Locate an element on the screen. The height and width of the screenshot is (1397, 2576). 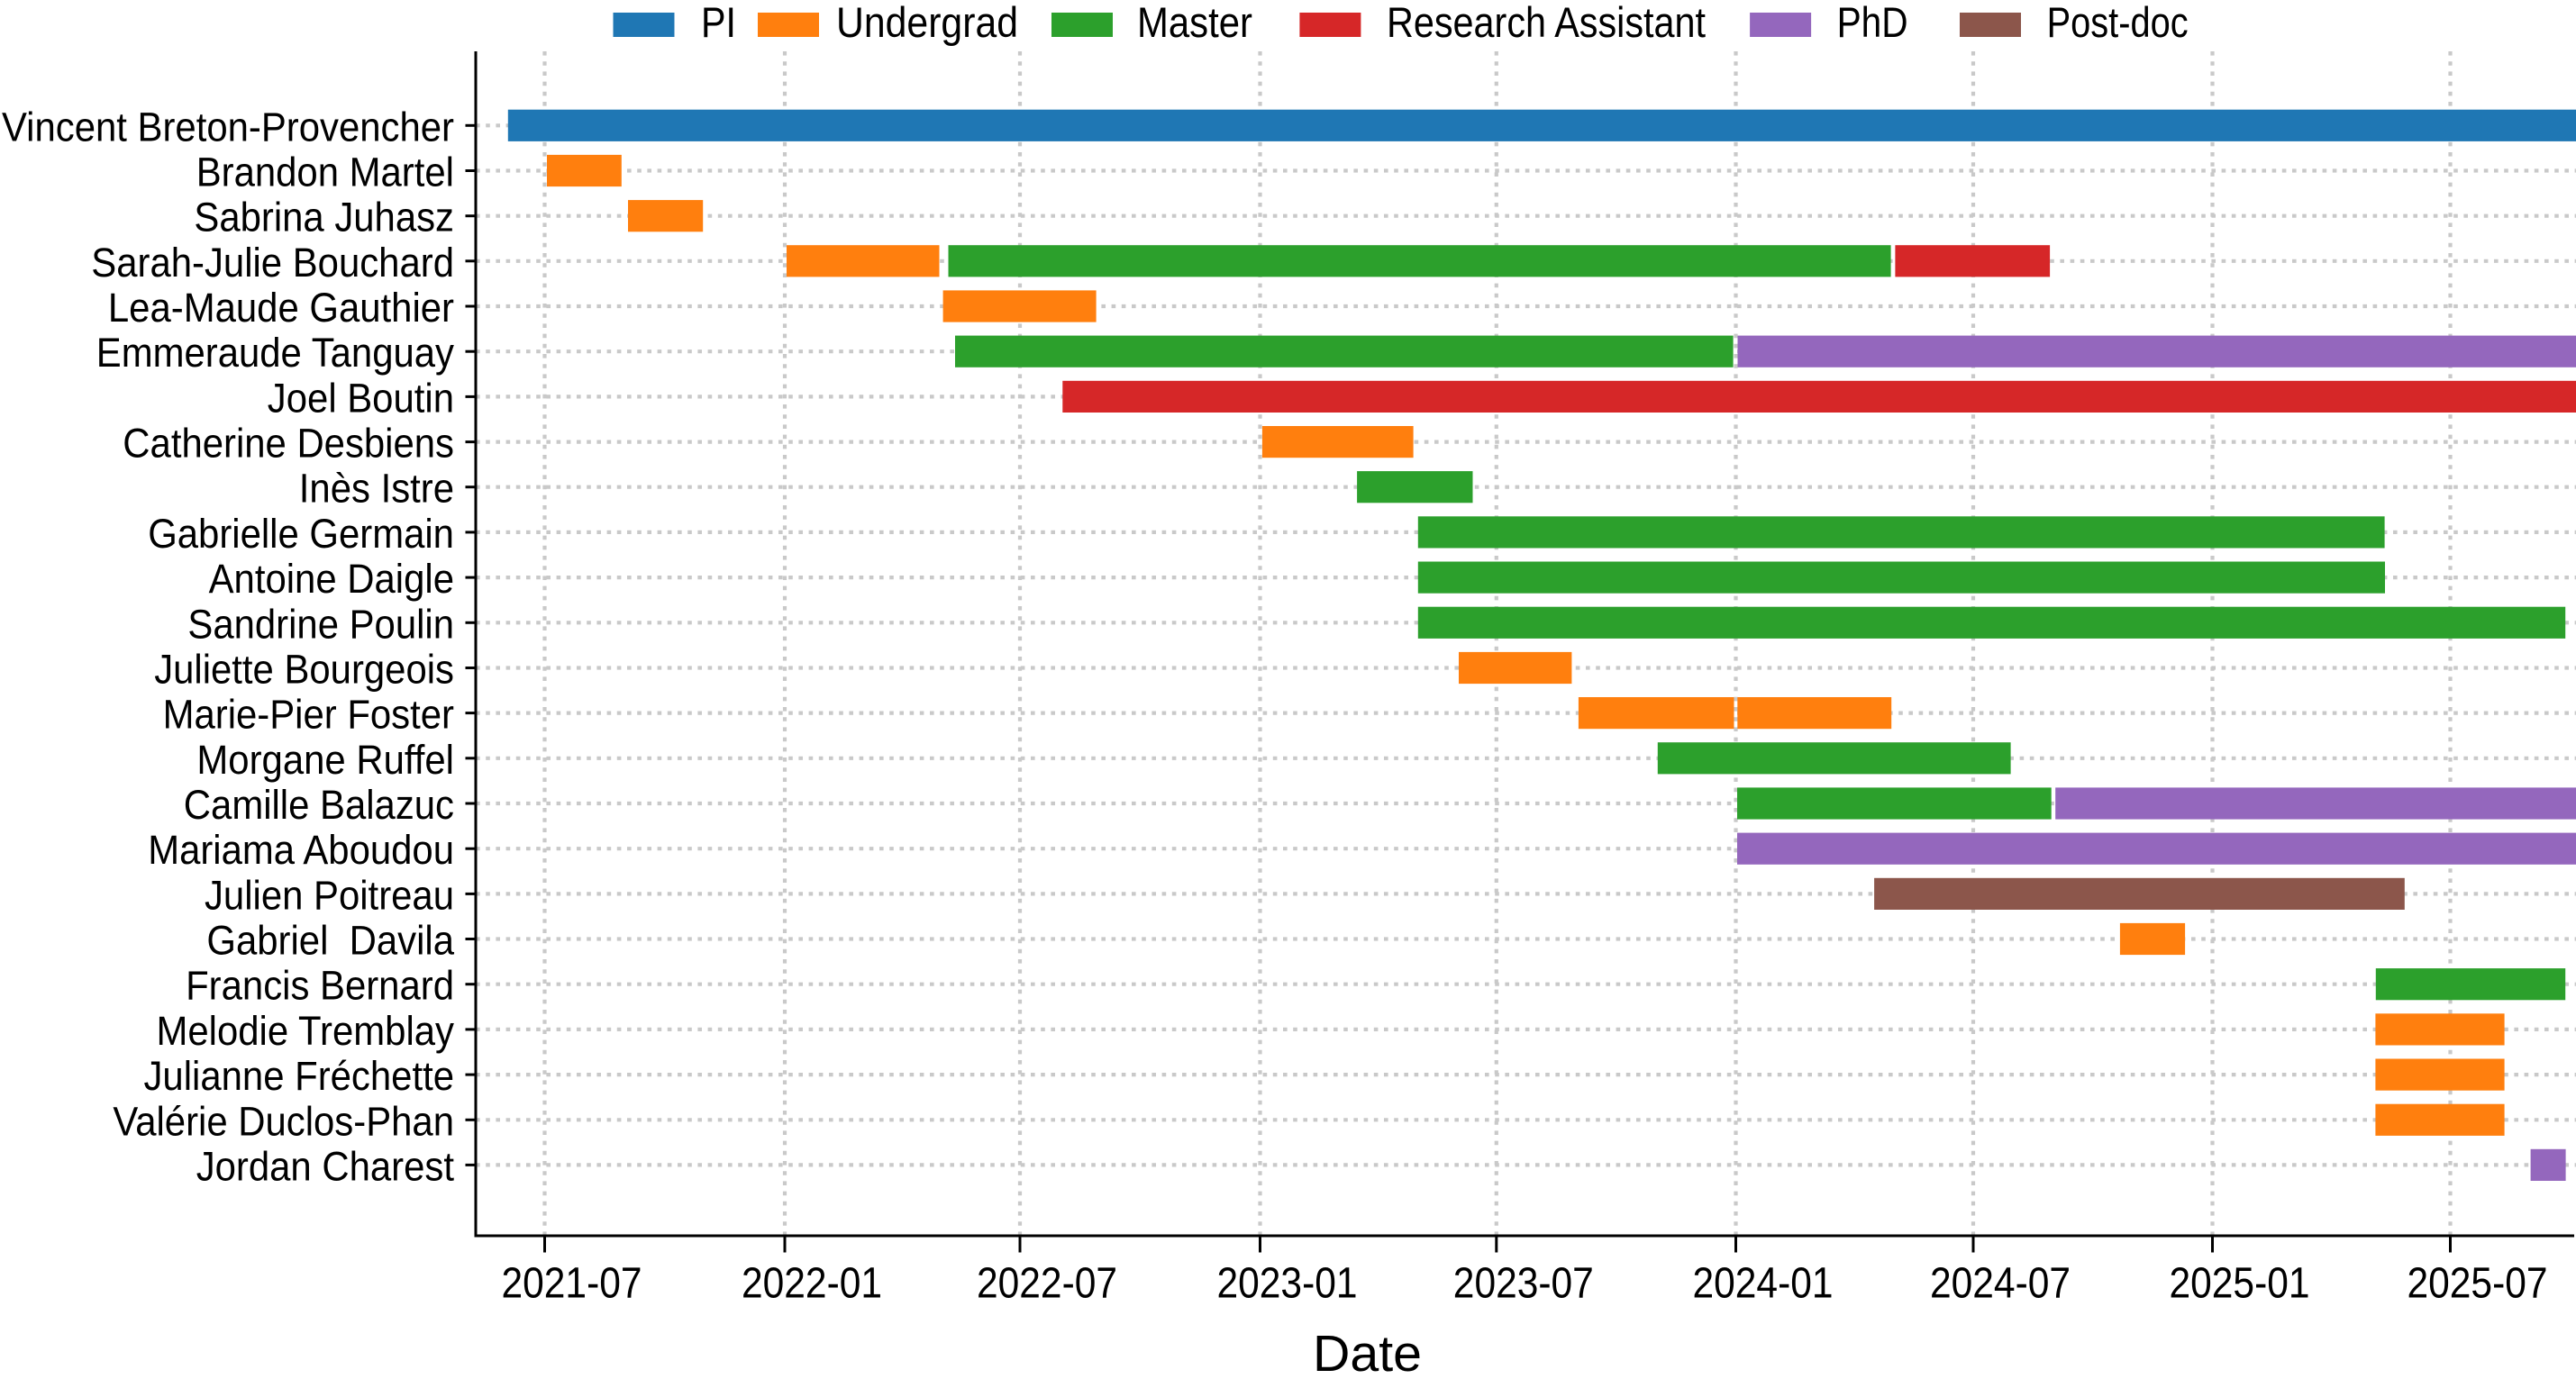
svg-text: Julien Poitreau is located at coordinates (329, 895).